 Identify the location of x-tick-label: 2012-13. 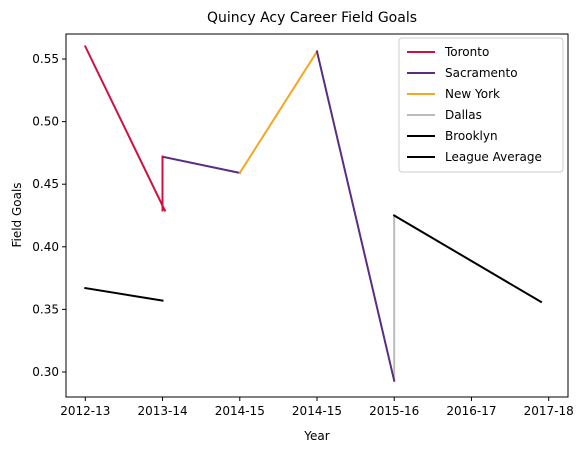
(85, 411).